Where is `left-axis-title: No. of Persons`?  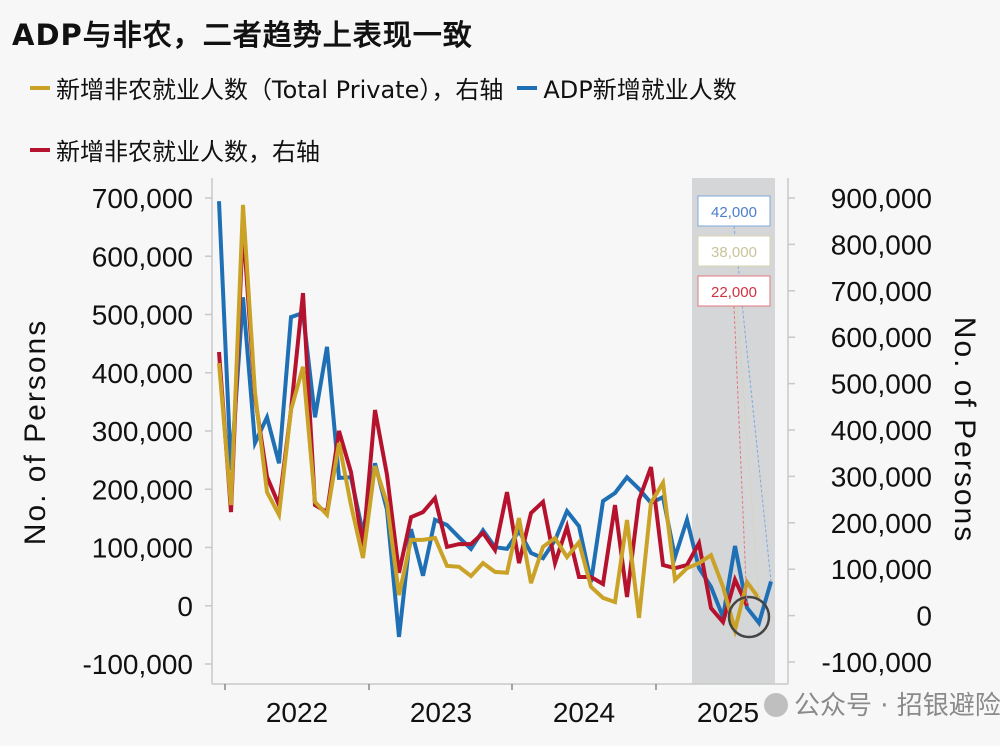 left-axis-title: No. of Persons is located at coordinates (35, 432).